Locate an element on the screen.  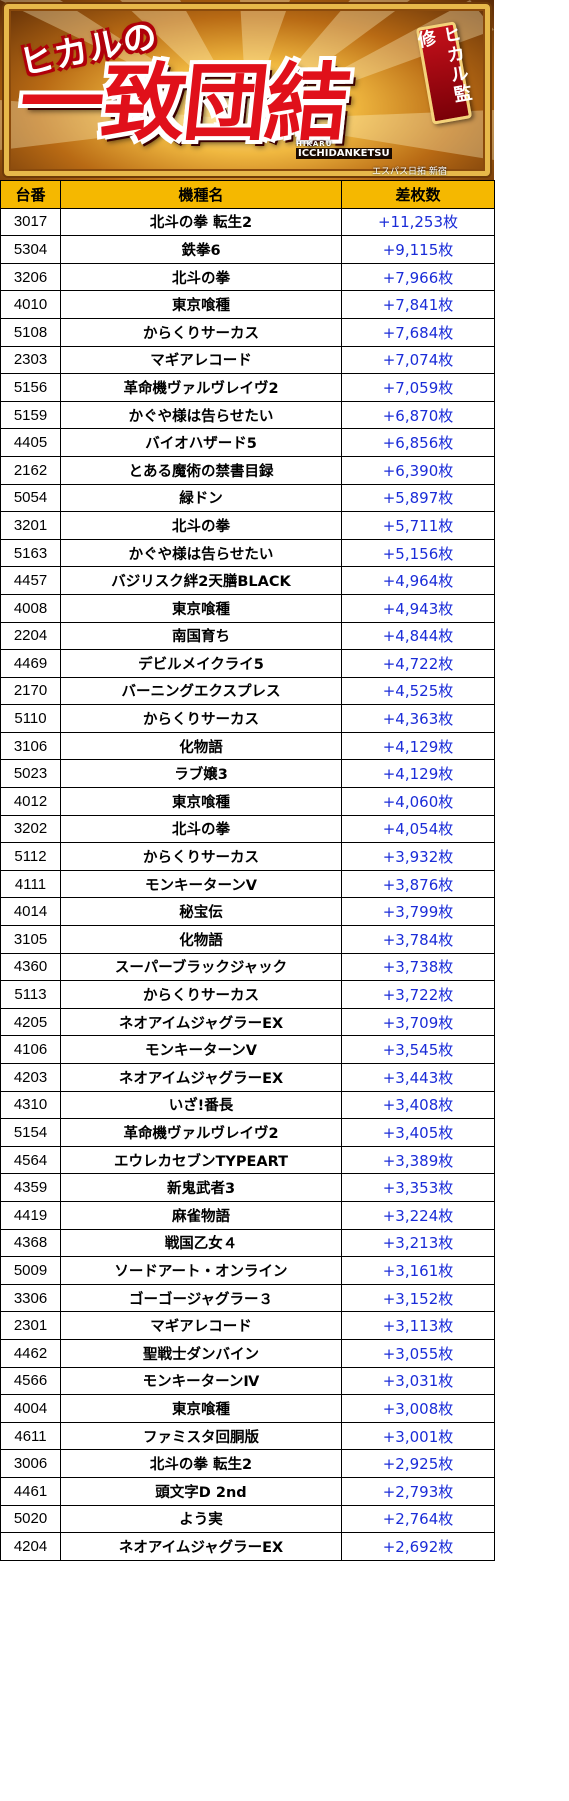
difference-cell: +3,738枚 is located at coordinates (418, 967).